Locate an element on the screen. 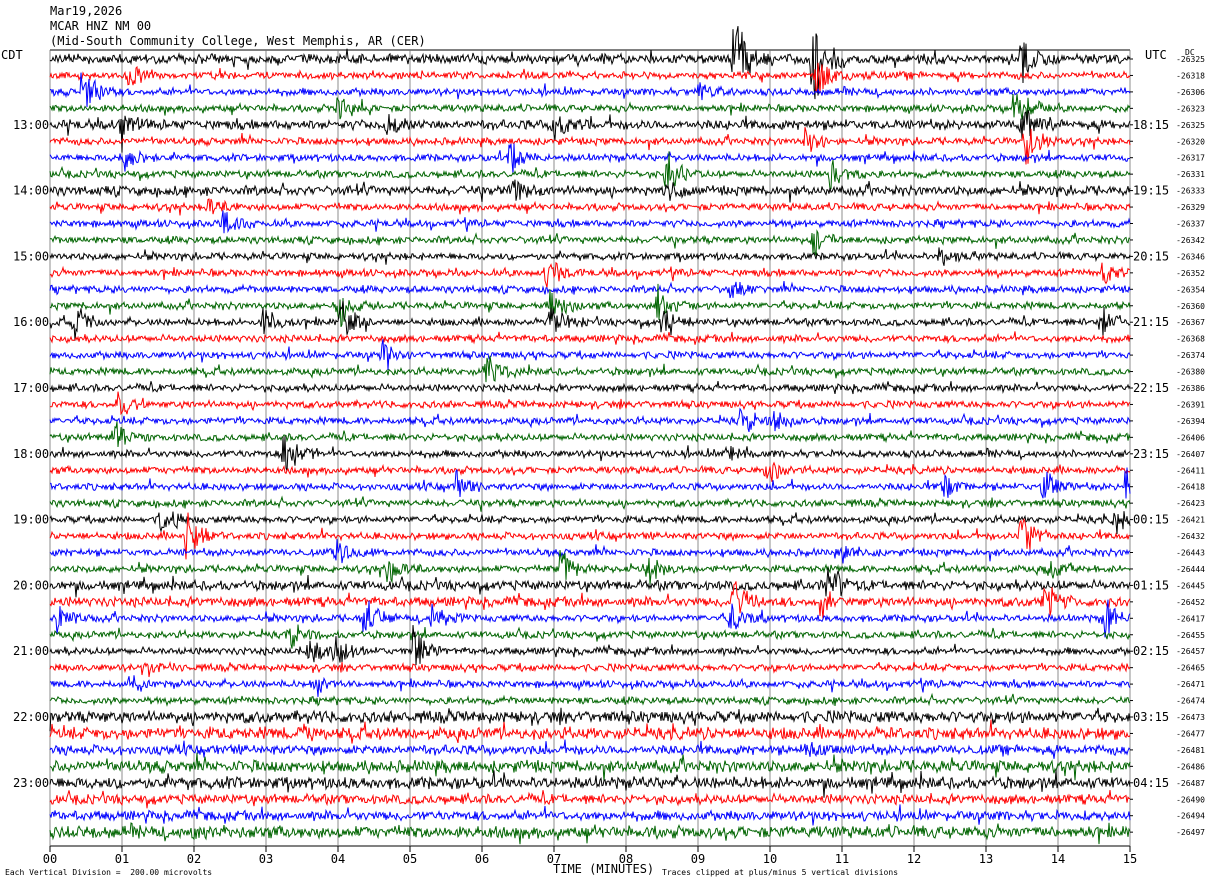 The image size is (1210, 886). left-hour-label: 13:00 is located at coordinates (31, 125).